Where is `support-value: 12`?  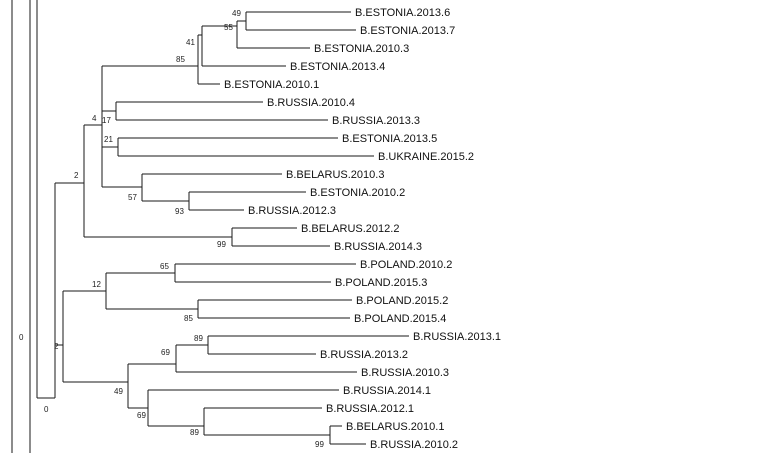 support-value: 12 is located at coordinates (96, 284).